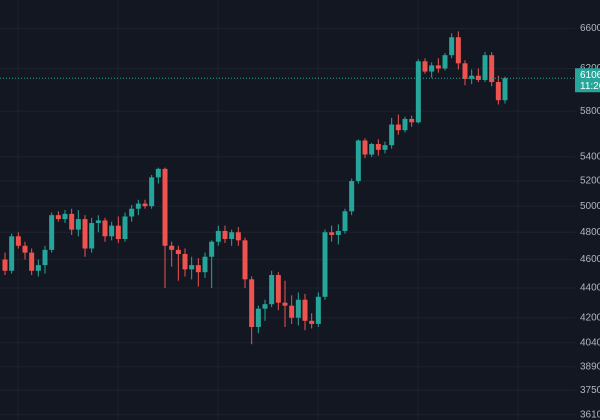  What do you see at coordinates (590, 342) in the screenshot?
I see `y-tick-label: 40400` at bounding box center [590, 342].